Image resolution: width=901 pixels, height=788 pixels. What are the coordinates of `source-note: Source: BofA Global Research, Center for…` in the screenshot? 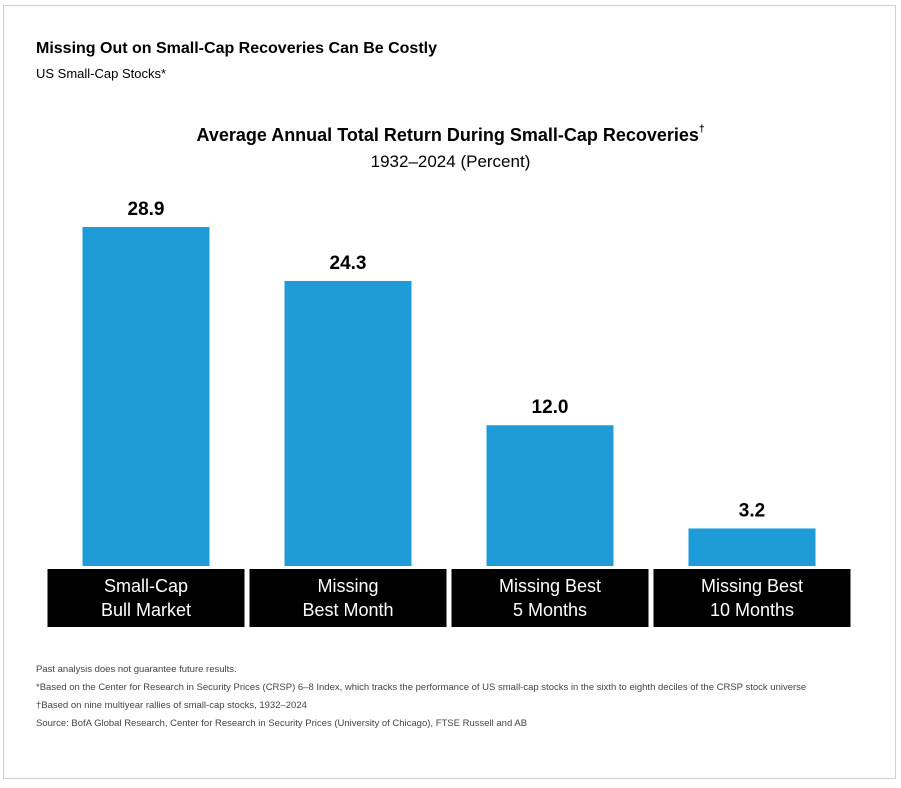 It's located at (282, 723).